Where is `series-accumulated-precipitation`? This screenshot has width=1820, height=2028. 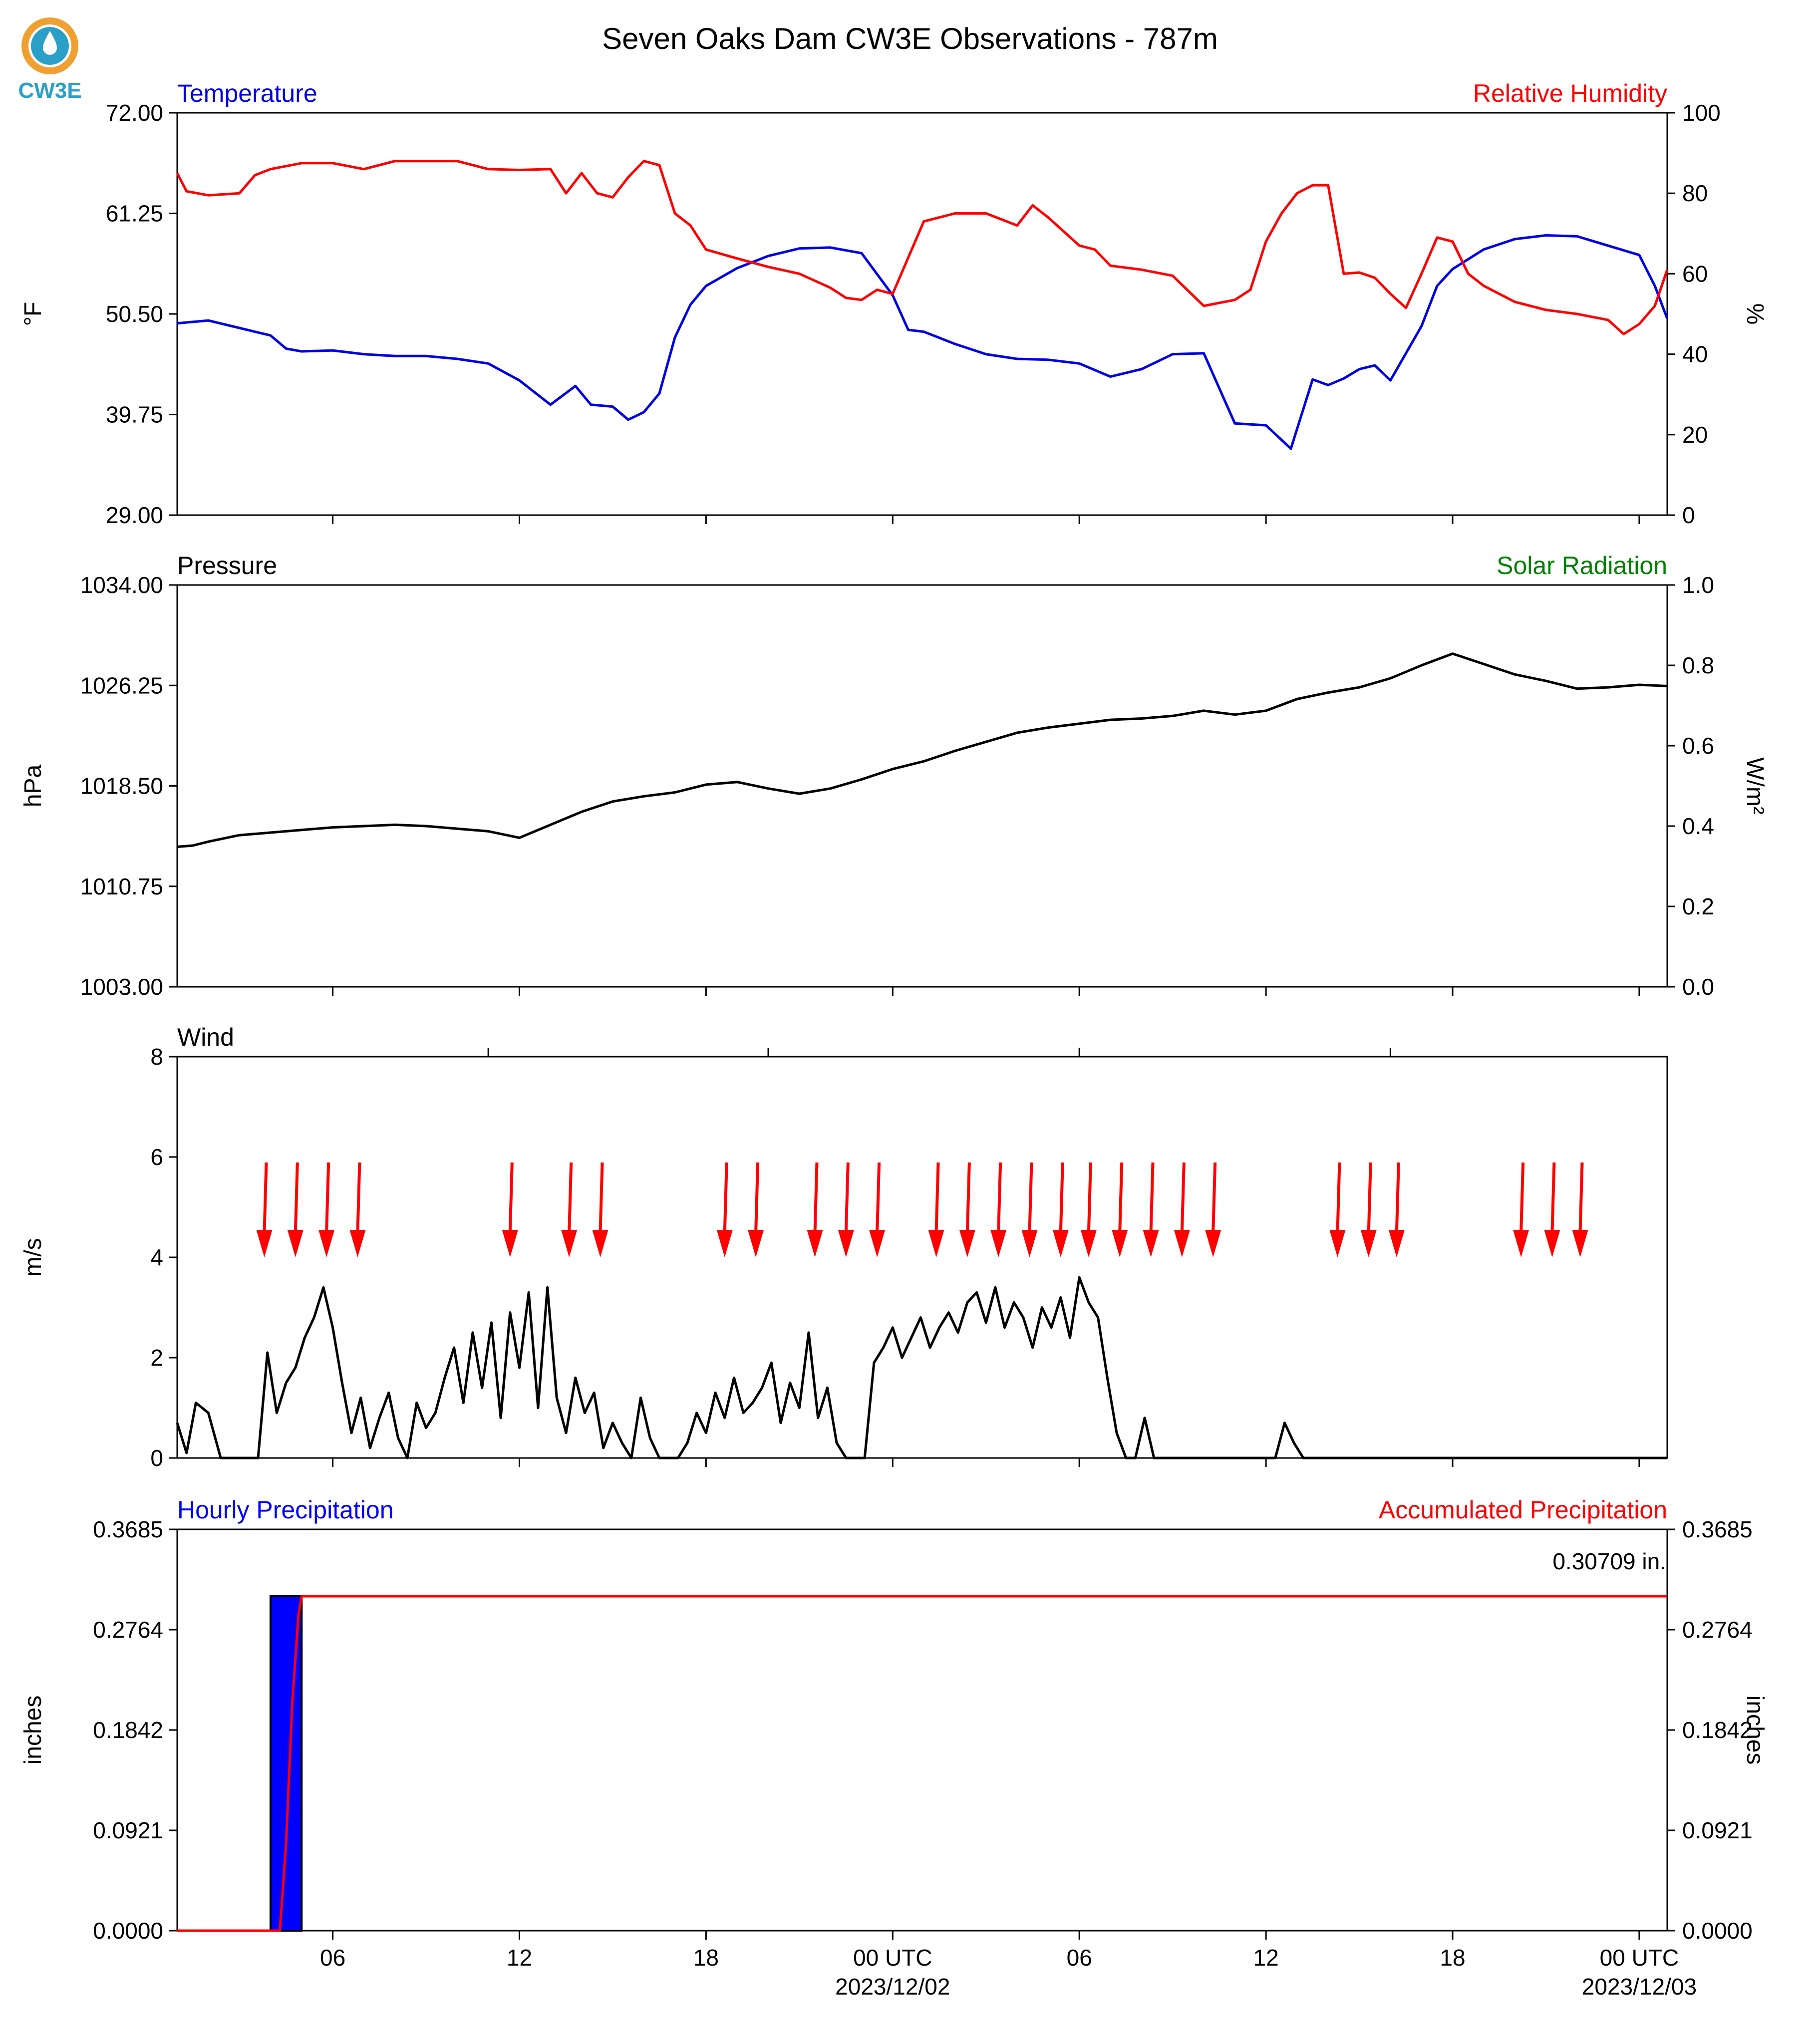 series-accumulated-precipitation is located at coordinates (922, 1763).